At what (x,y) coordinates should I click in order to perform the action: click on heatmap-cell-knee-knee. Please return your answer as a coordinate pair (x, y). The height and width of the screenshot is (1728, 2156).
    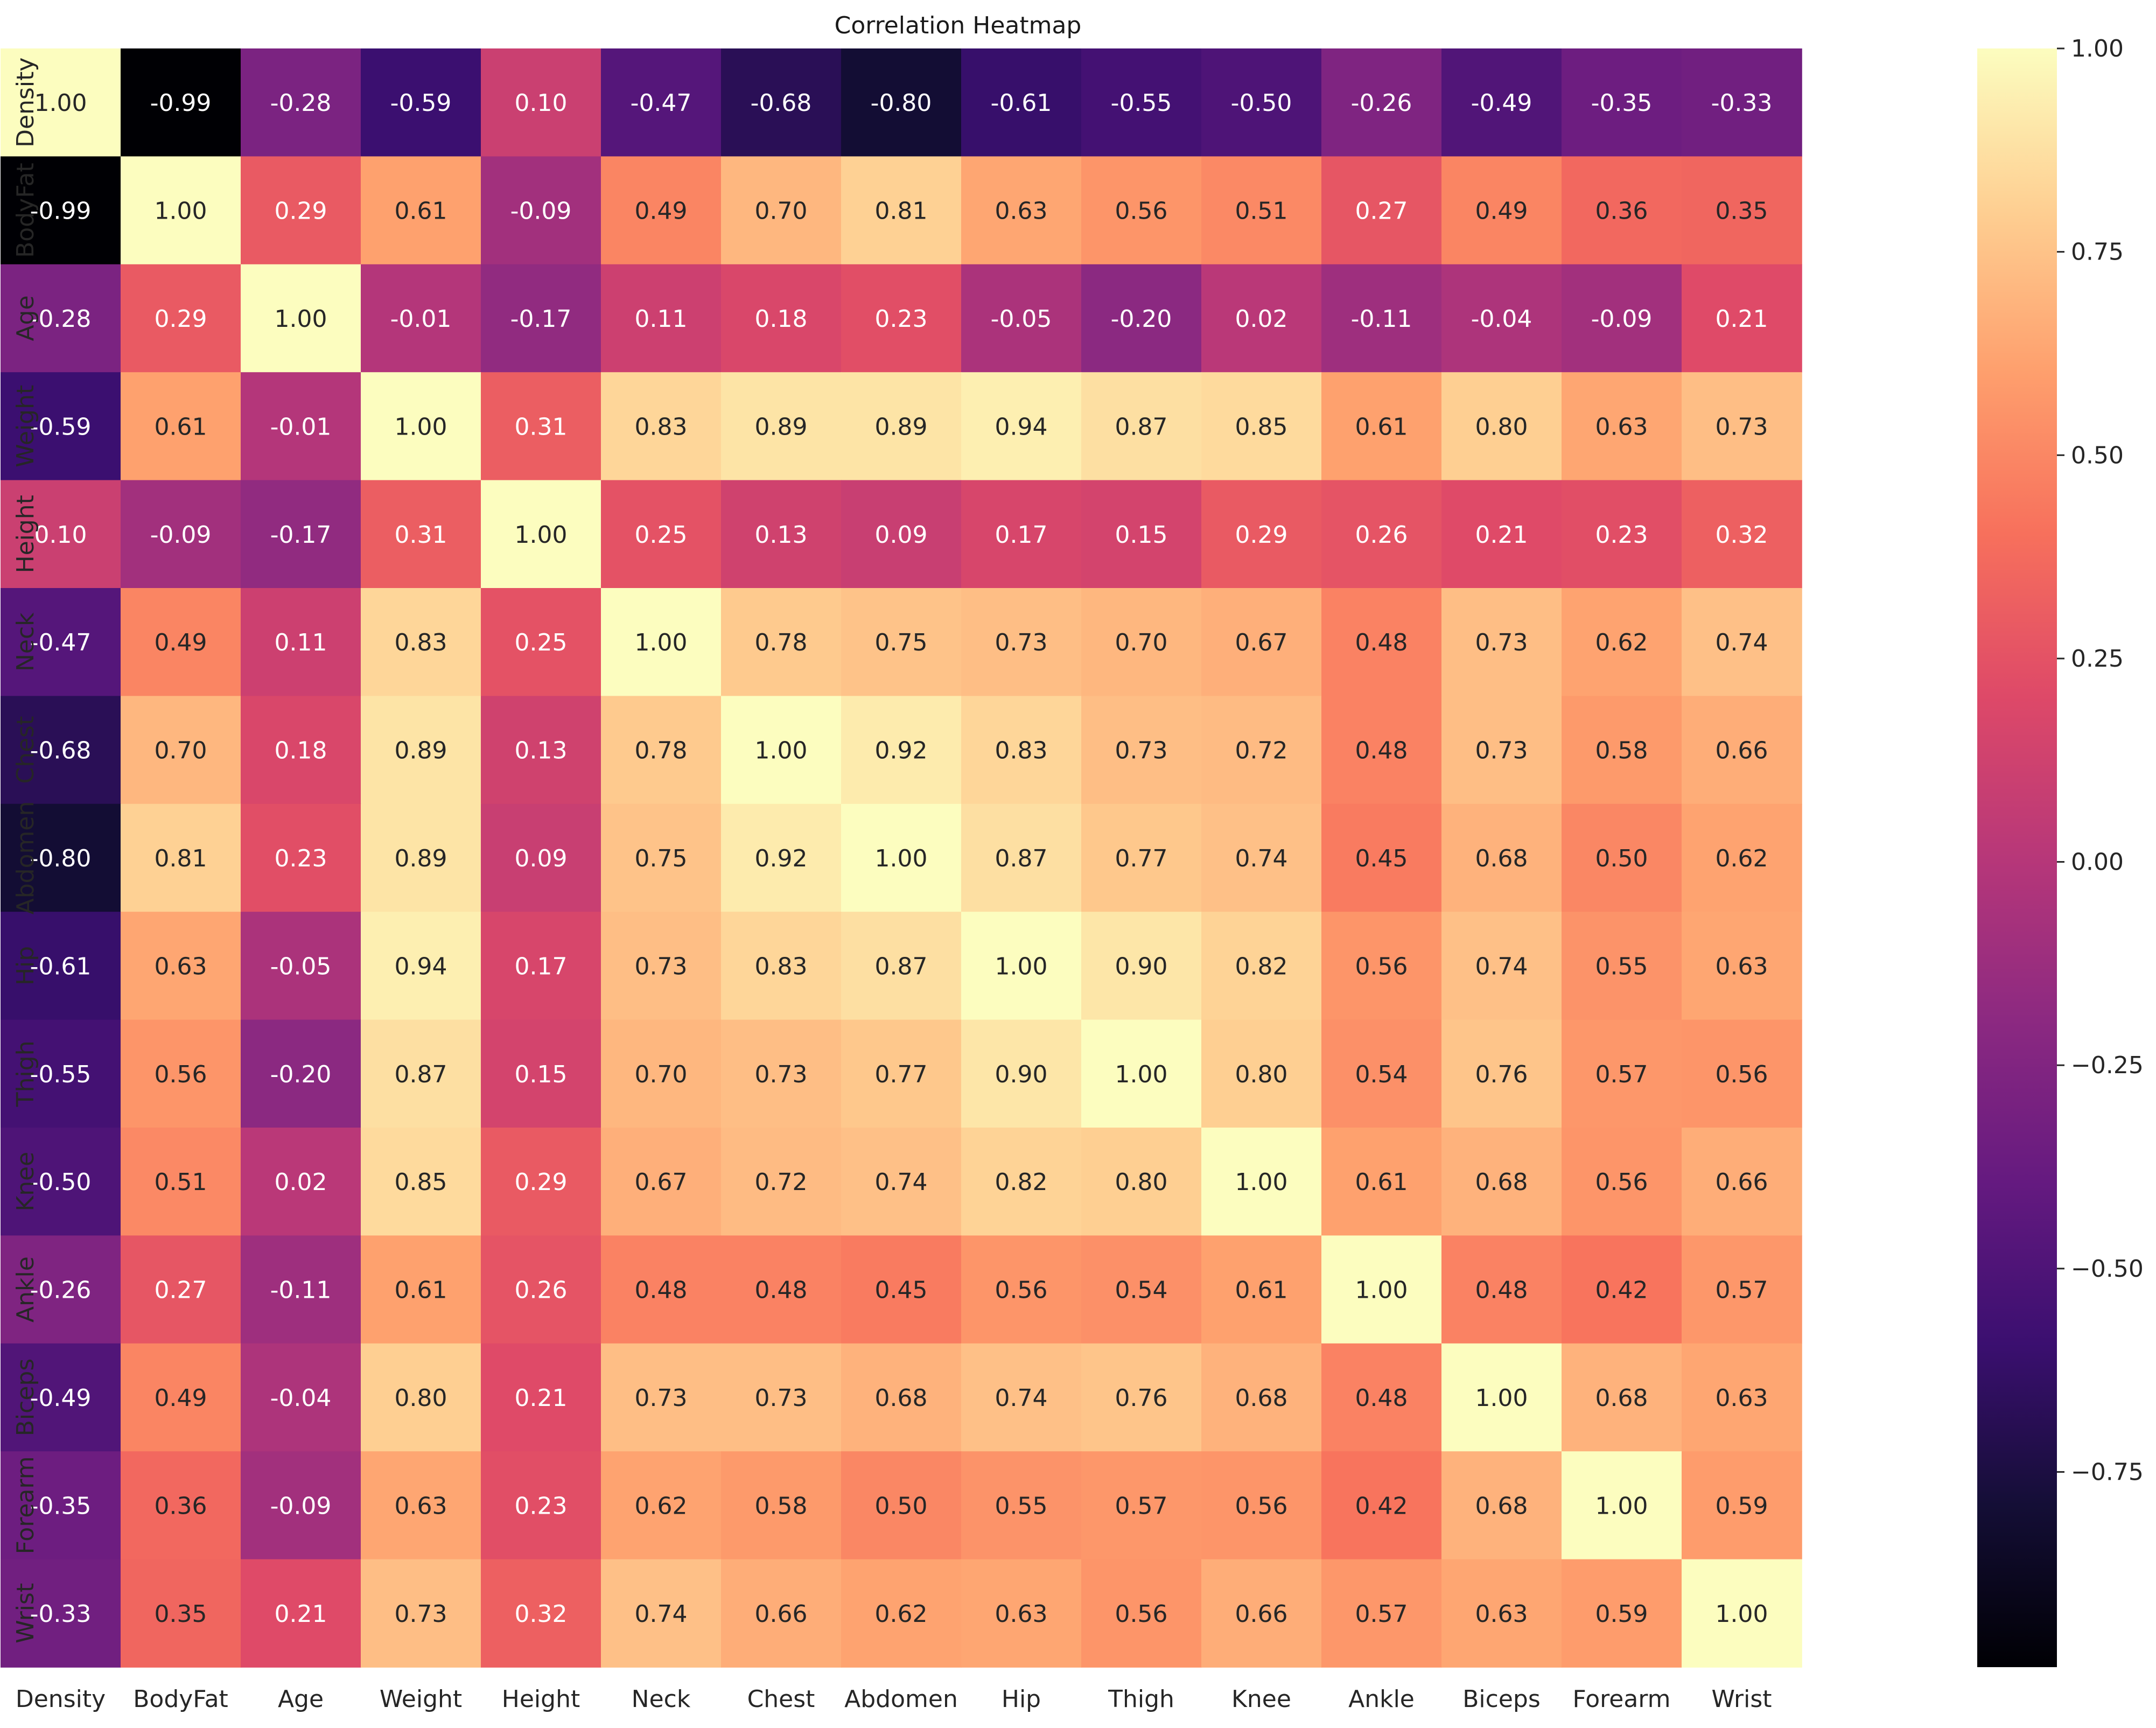
    Looking at the image, I should click on (1261, 1182).